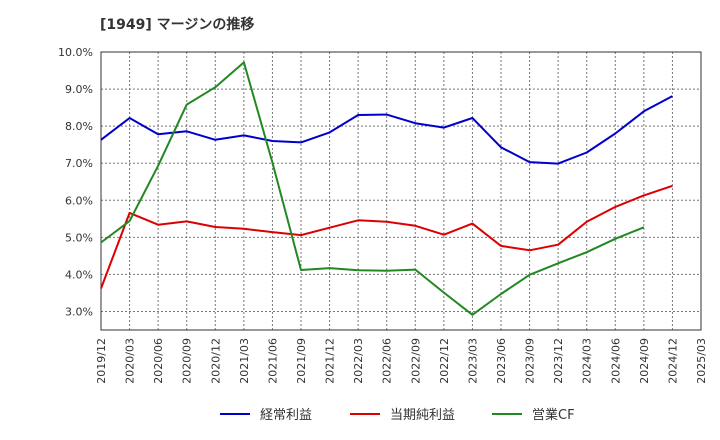  I want to click on legend-label-eigyo-cf: 営業CF, so click(553, 415).